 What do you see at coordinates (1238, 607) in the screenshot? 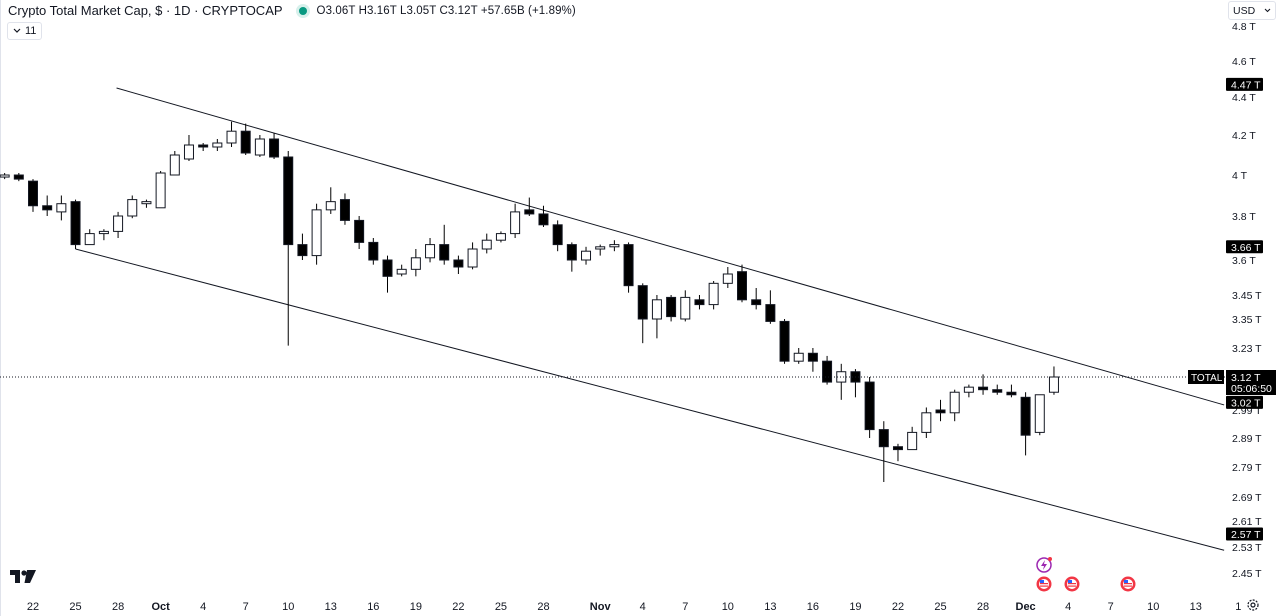
I see `time-tick-label: 1` at bounding box center [1238, 607].